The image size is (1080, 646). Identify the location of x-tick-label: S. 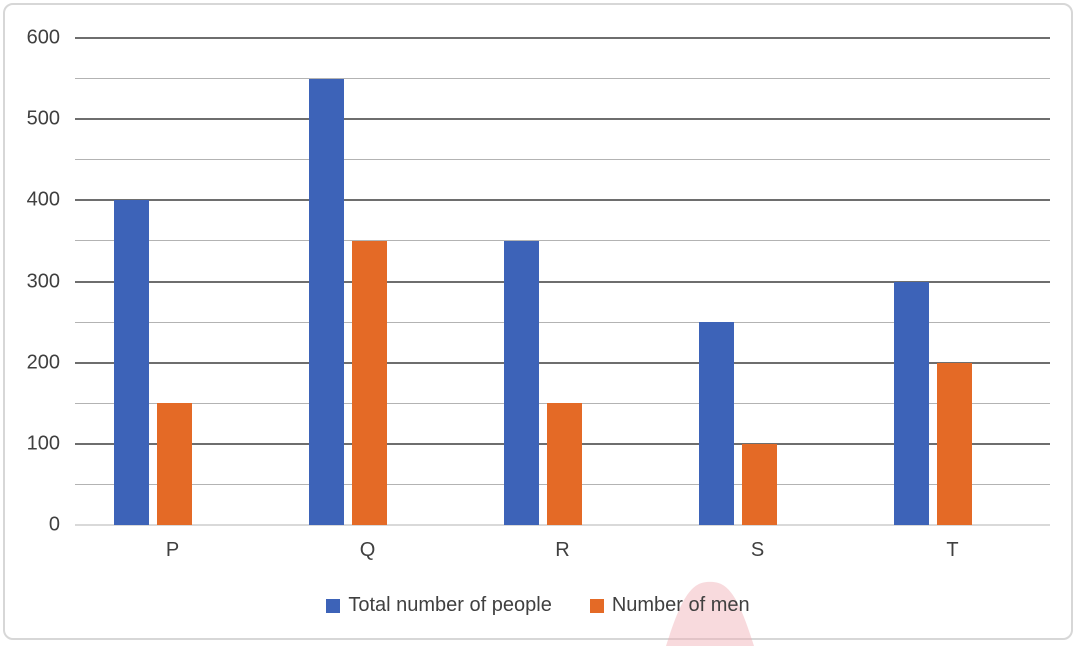
(757, 550).